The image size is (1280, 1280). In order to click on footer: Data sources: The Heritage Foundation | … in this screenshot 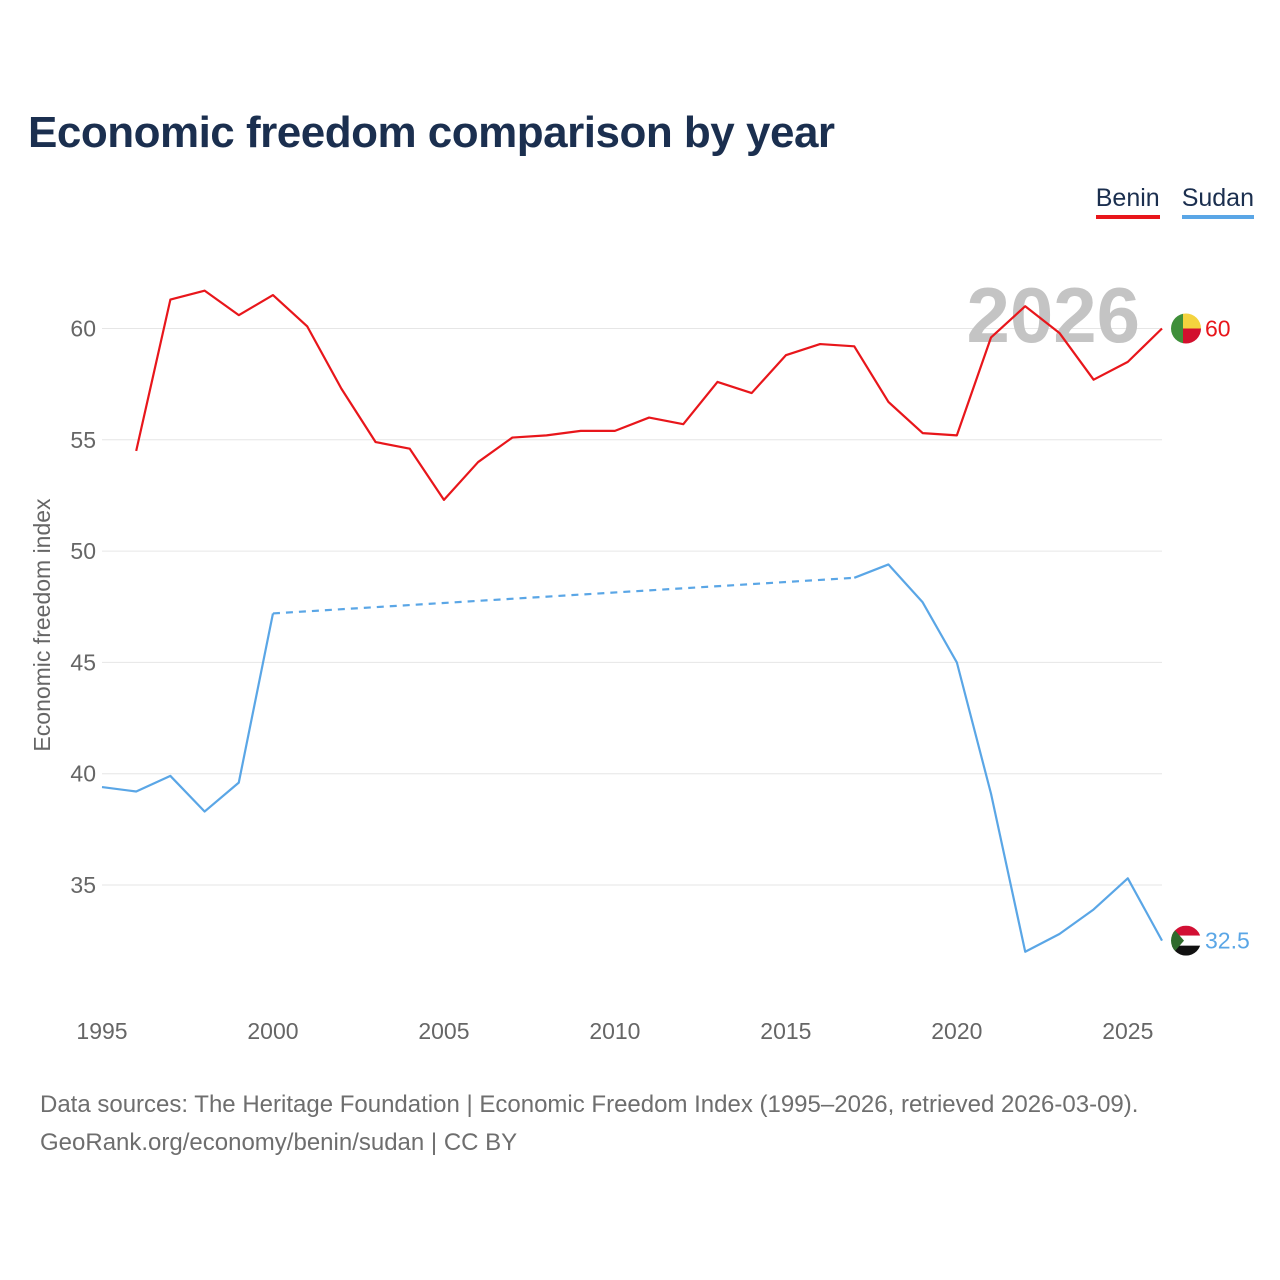, I will do `click(589, 1124)`.